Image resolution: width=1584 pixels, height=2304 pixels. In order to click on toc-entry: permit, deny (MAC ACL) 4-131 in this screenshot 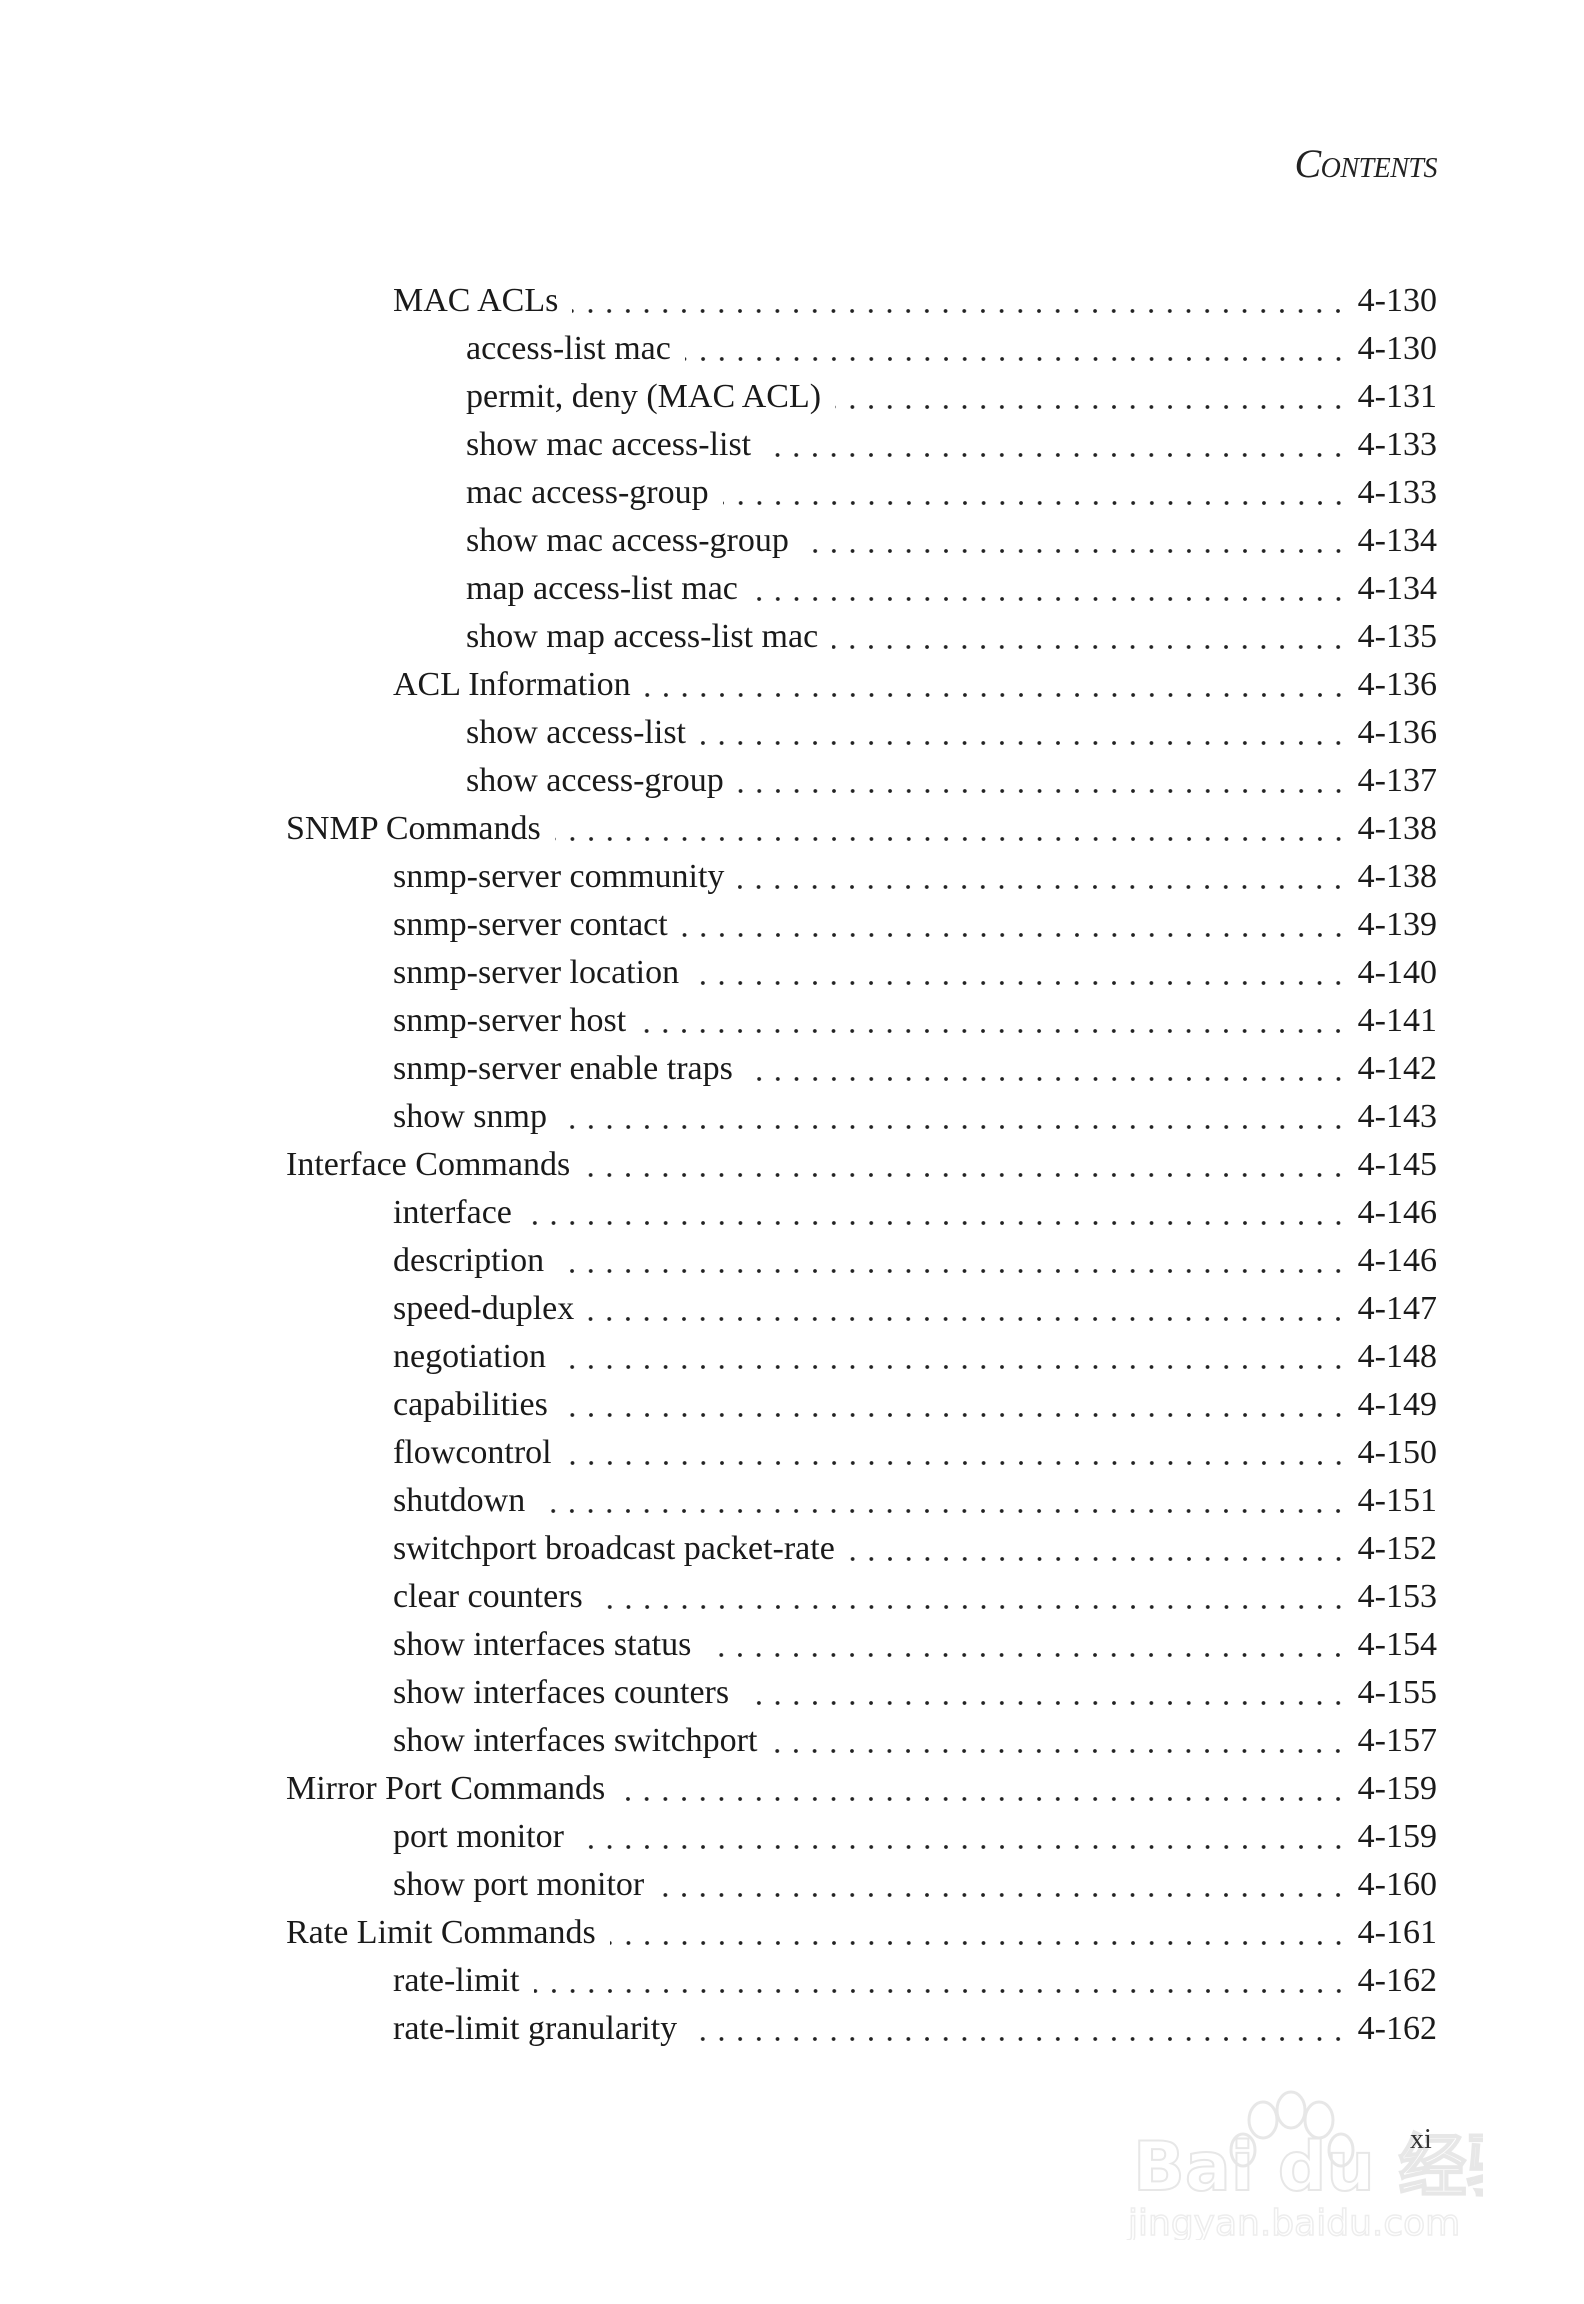, I will do `click(718, 397)`.